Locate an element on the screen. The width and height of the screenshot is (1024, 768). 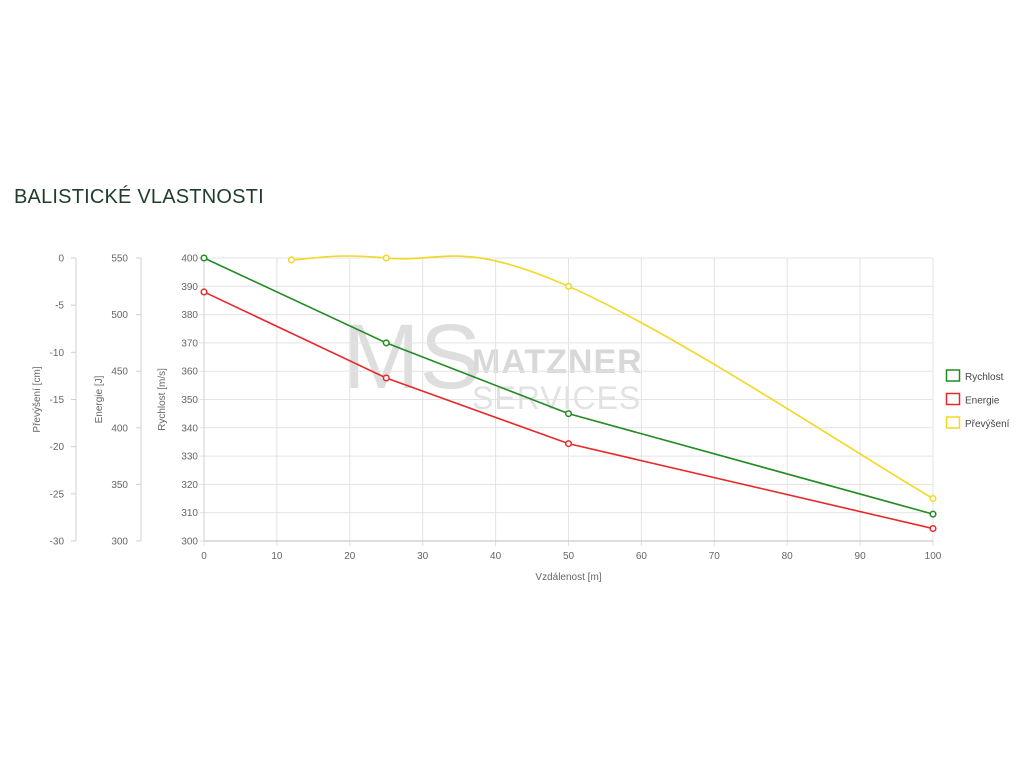
rychlost-tick-label: 300 is located at coordinates (189, 542).